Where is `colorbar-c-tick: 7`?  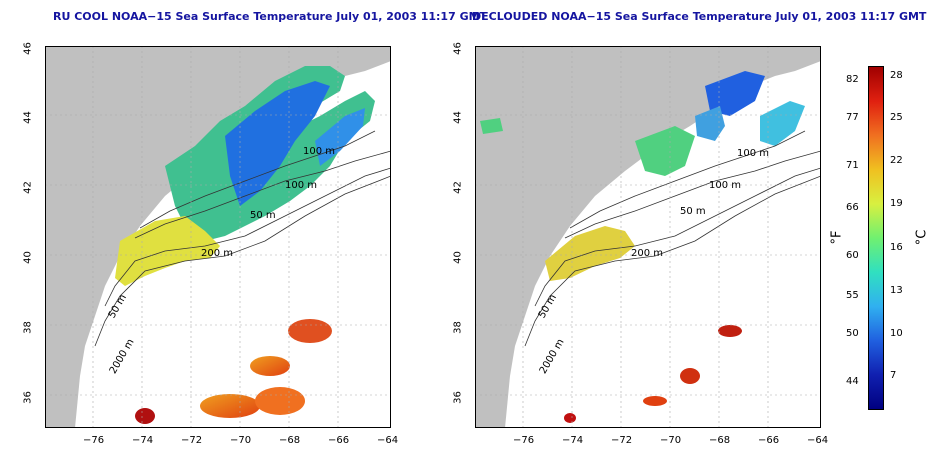 colorbar-c-tick: 7 is located at coordinates (893, 375).